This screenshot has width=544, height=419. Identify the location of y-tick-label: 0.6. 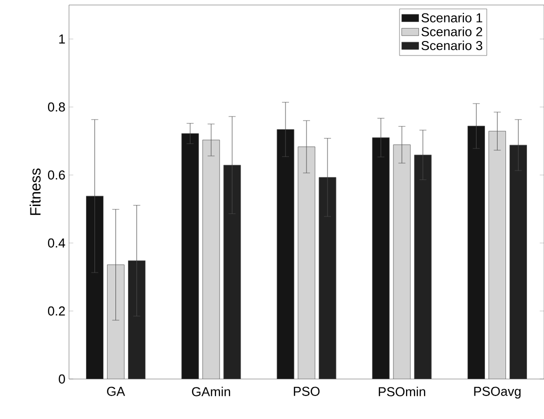
(56, 175).